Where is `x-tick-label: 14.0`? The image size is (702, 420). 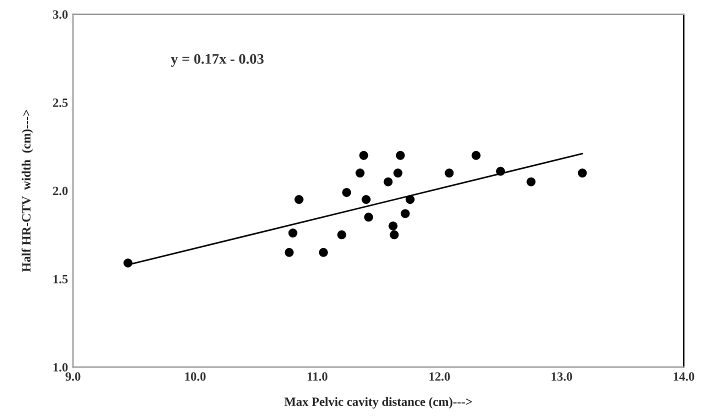 x-tick-label: 14.0 is located at coordinates (684, 376).